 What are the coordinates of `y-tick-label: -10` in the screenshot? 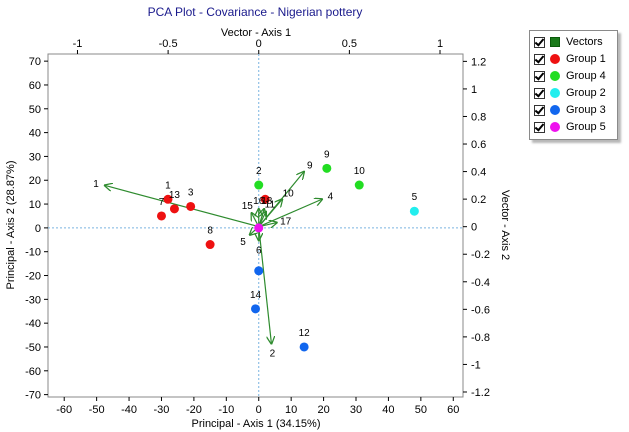 It's located at (33, 253).